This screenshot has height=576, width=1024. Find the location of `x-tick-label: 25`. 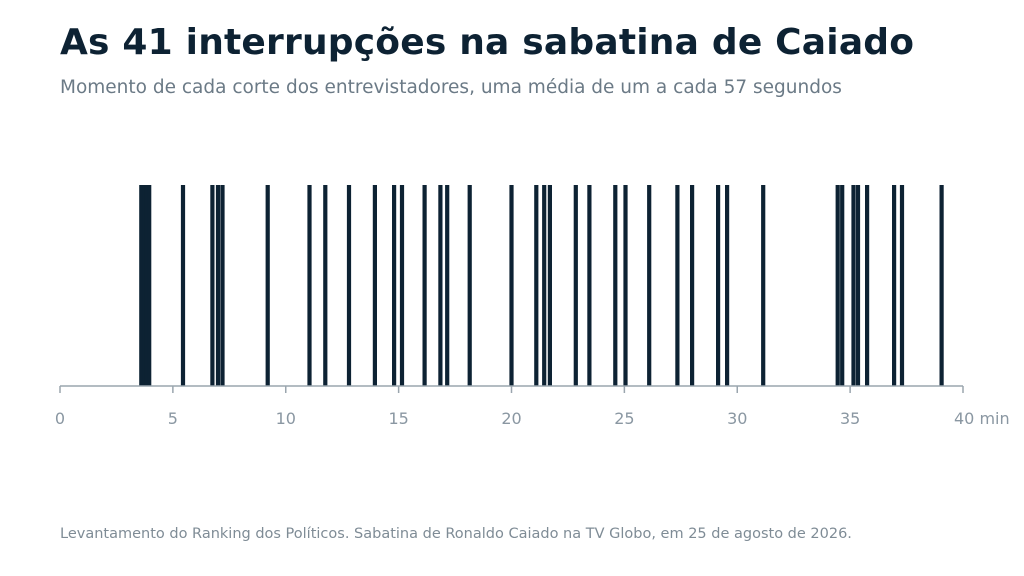

x-tick-label: 25 is located at coordinates (624, 418).